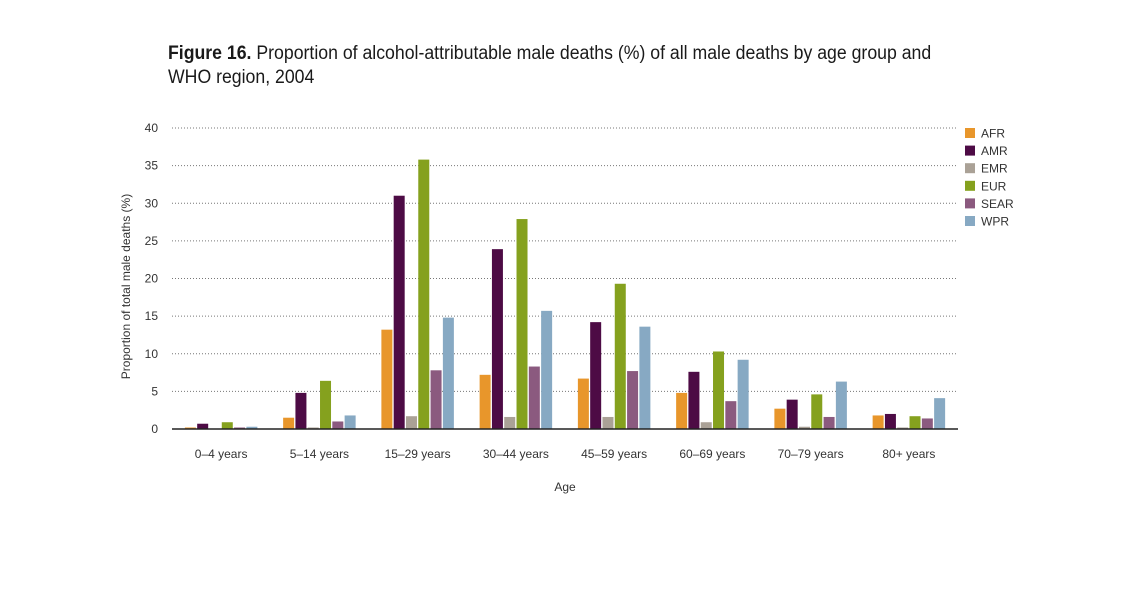  Describe the element at coordinates (989, 178) in the screenshot. I see `legend: AFR AMR EMR EUR SEAR WPR` at that location.